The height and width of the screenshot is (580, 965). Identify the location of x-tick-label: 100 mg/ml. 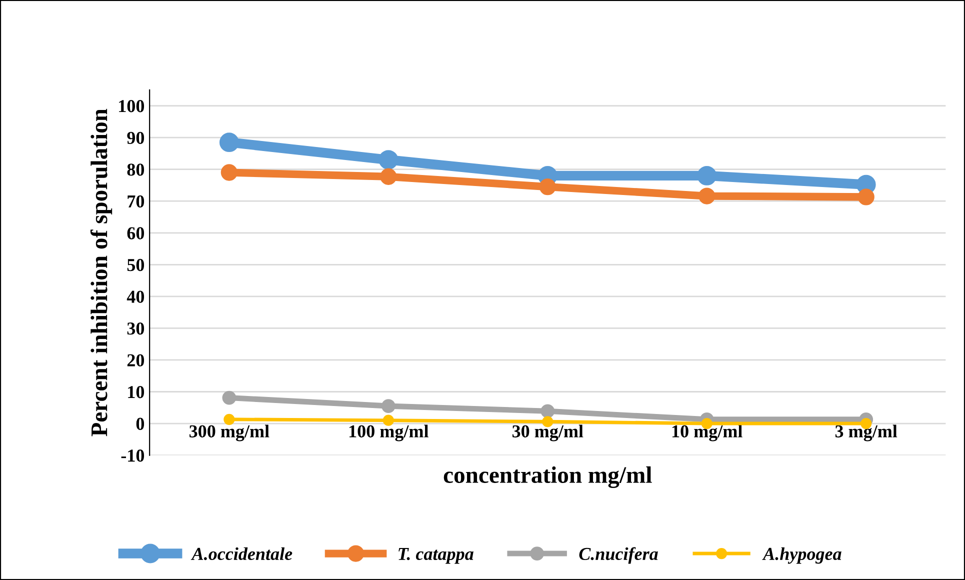
(388, 433).